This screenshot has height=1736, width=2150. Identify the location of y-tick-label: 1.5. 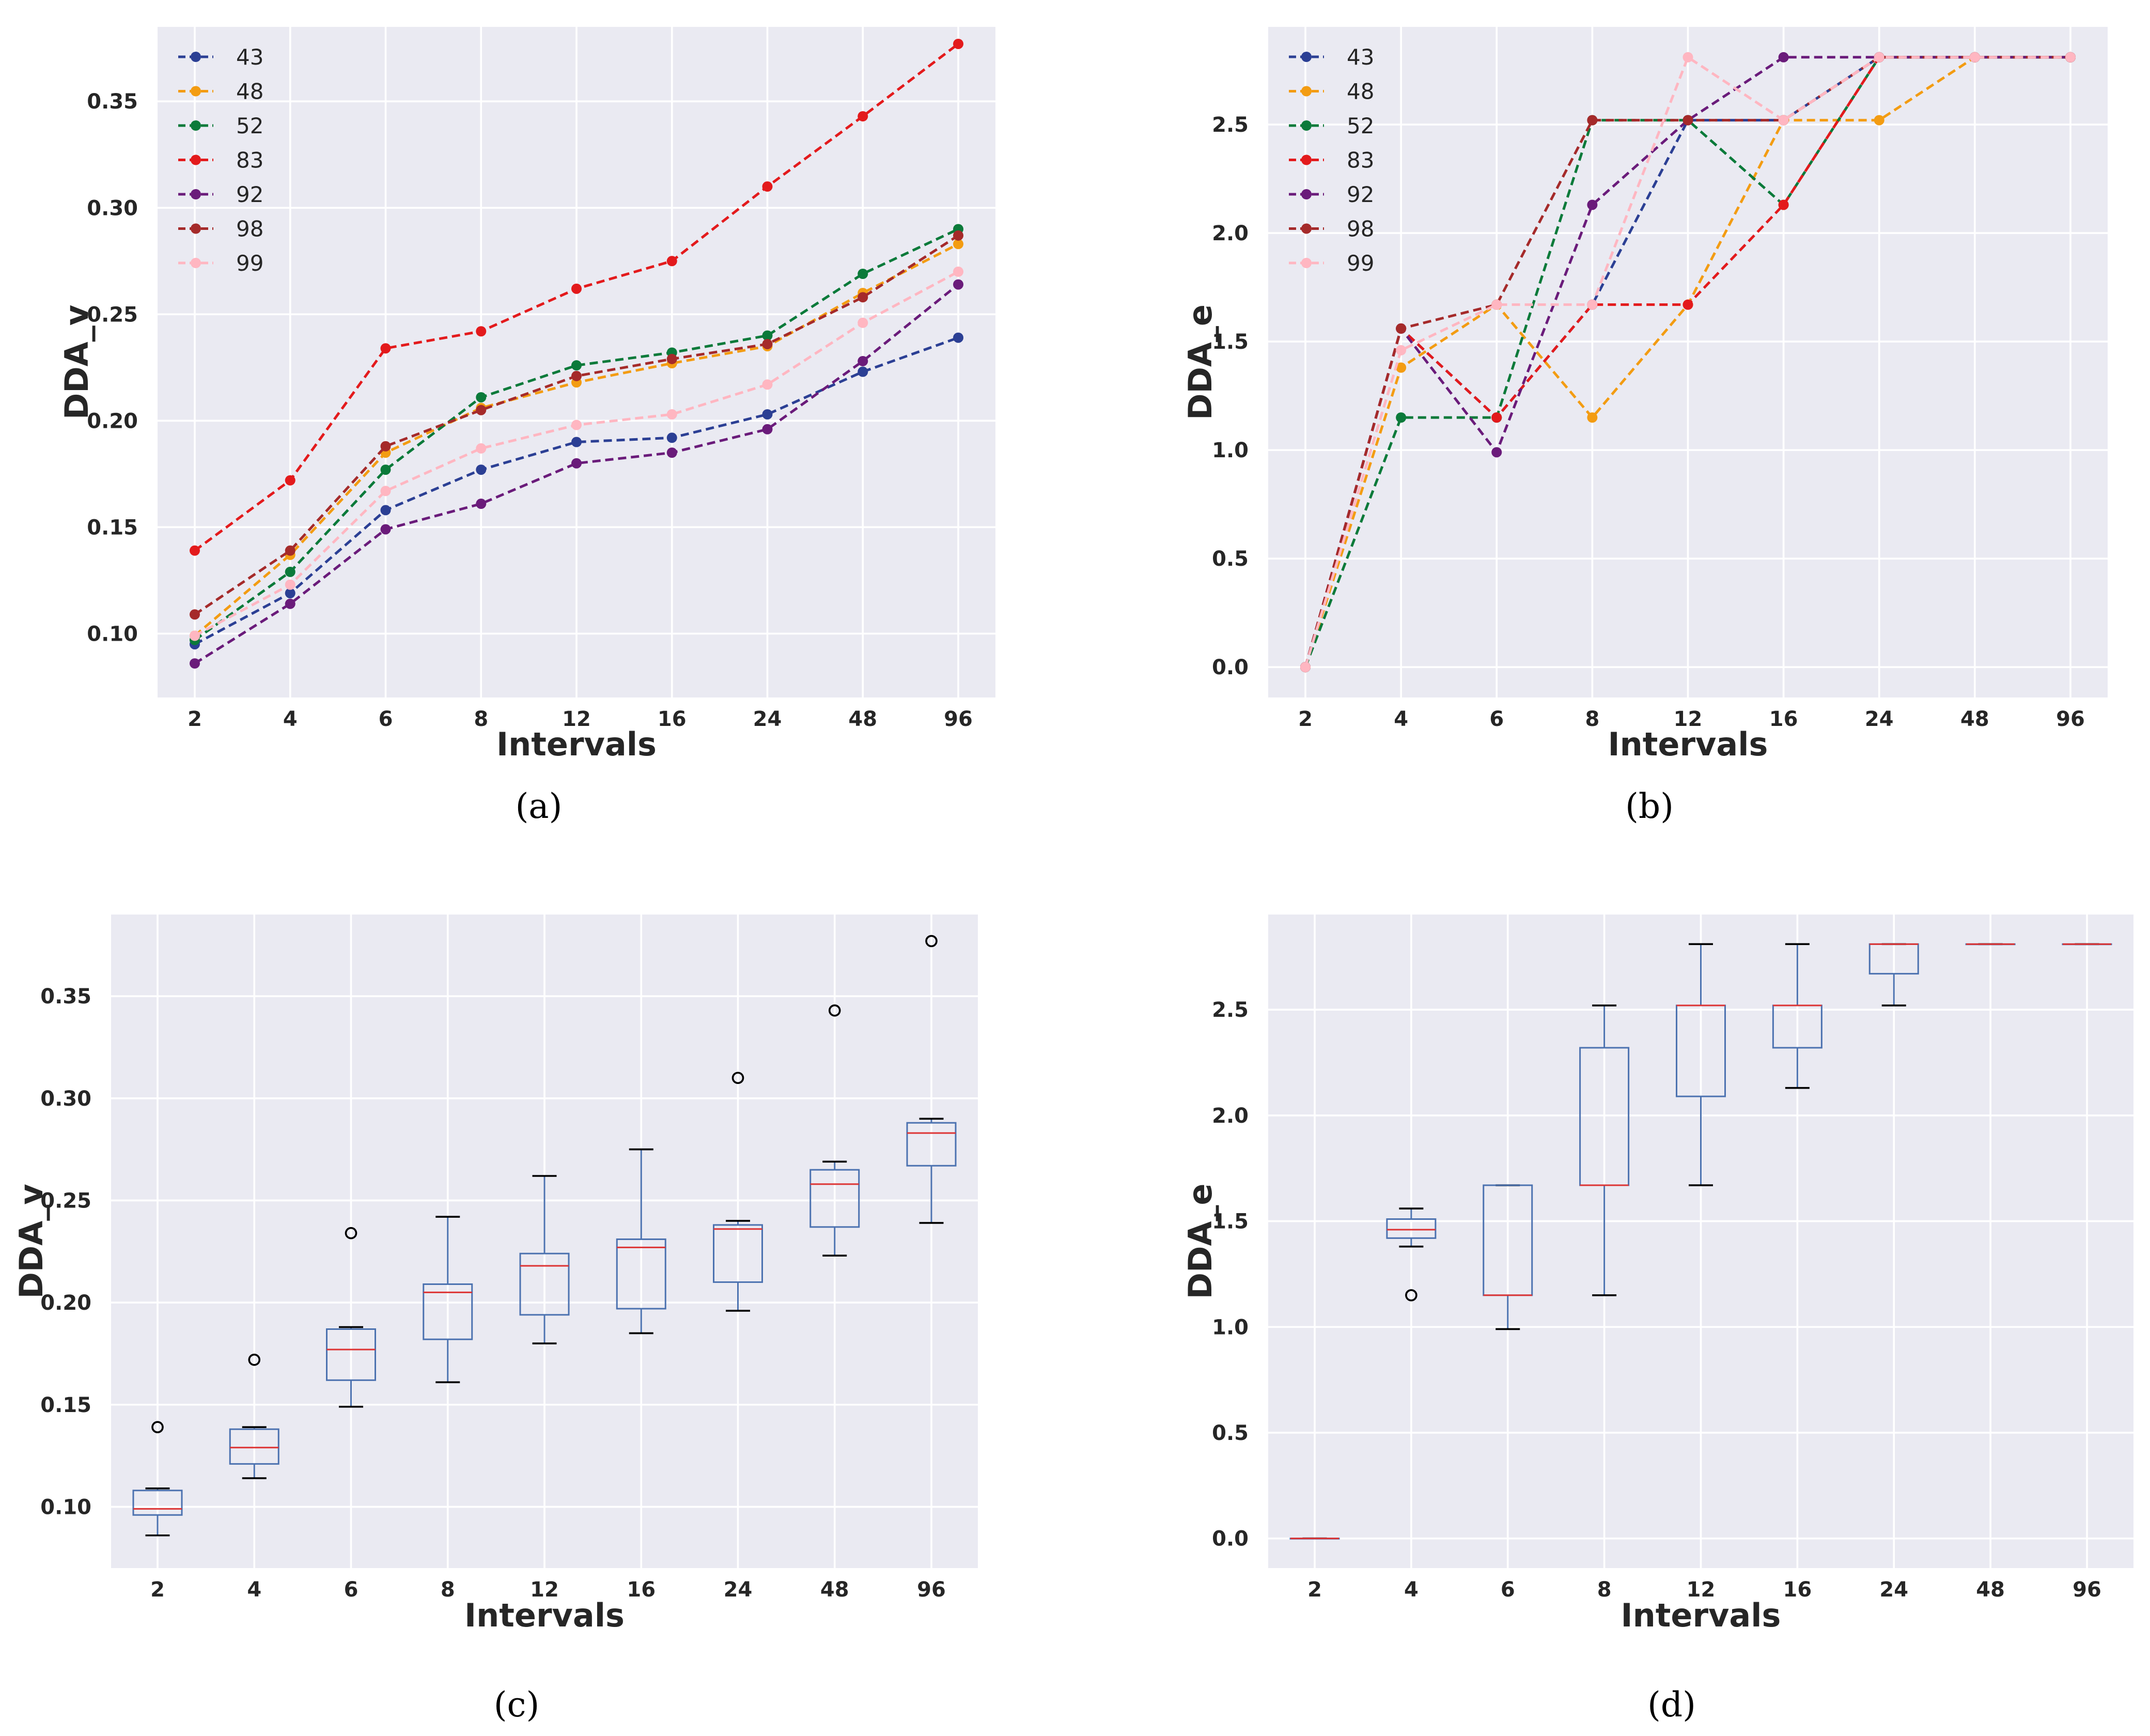
(1230, 342).